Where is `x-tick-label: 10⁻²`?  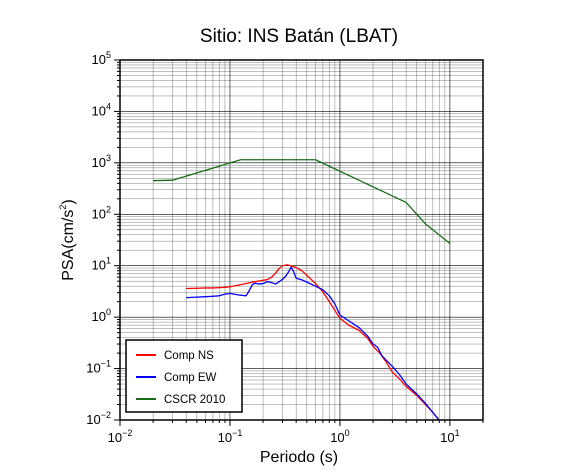 x-tick-label: 10⁻² is located at coordinates (120, 436).